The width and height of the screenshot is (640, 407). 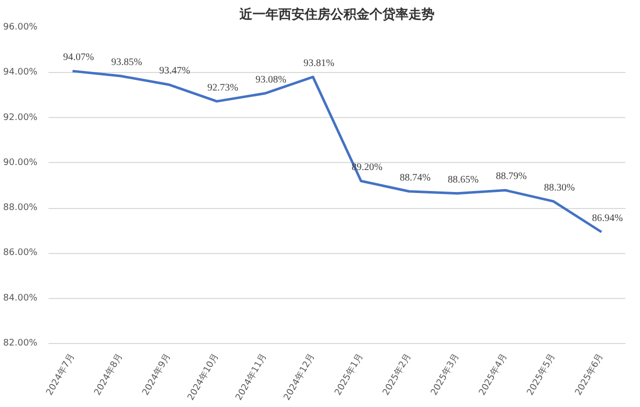 What do you see at coordinates (20, 298) in the screenshot?
I see `y-tick-label: 84.00%` at bounding box center [20, 298].